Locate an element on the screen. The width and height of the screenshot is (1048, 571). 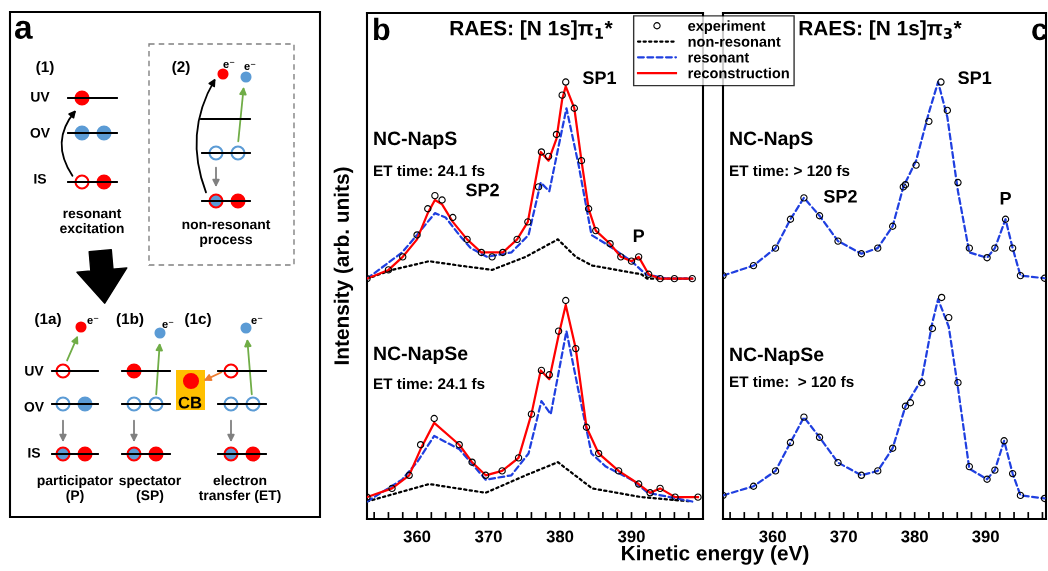
text: (2) is located at coordinates (181, 68).